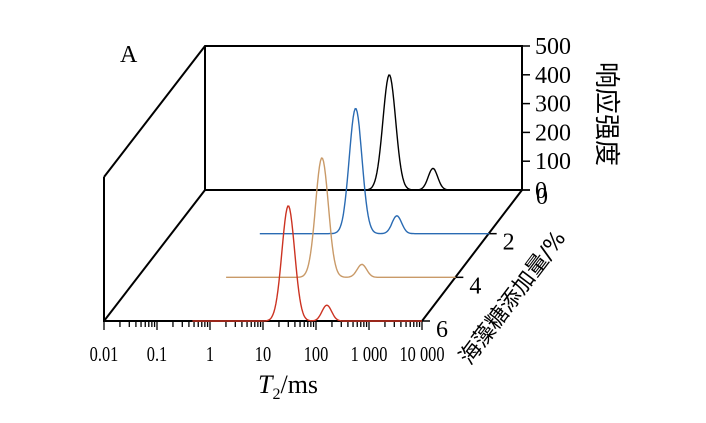 Image resolution: width=706 pixels, height=423 pixels. I want to click on z-tick-label: 2, so click(509, 243).